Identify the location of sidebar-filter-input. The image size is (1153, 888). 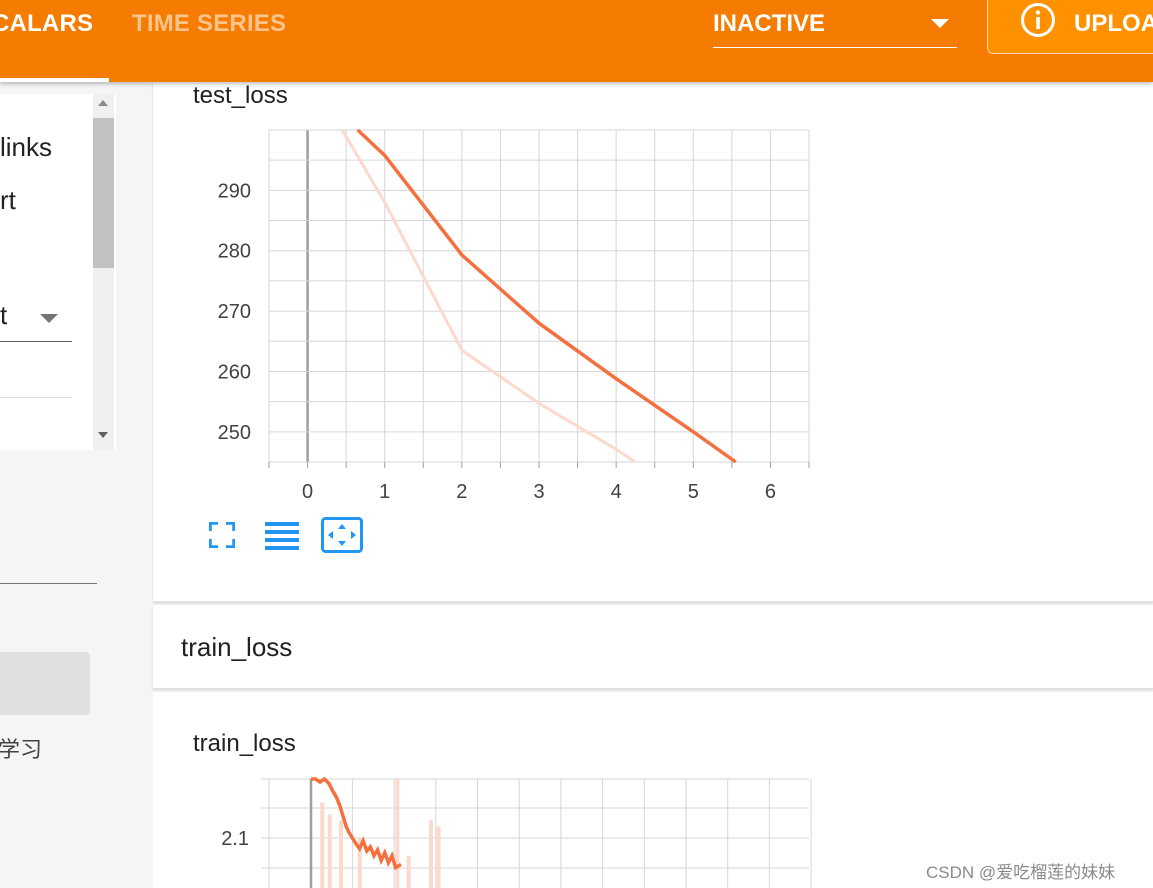
(48, 583).